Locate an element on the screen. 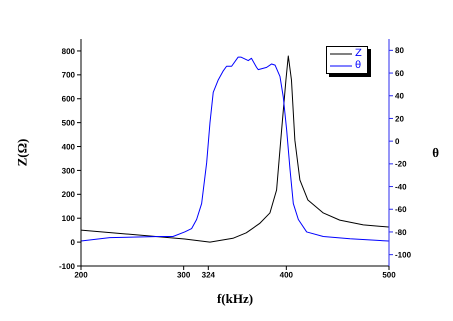  y-tick-label: 100 is located at coordinates (69, 219).